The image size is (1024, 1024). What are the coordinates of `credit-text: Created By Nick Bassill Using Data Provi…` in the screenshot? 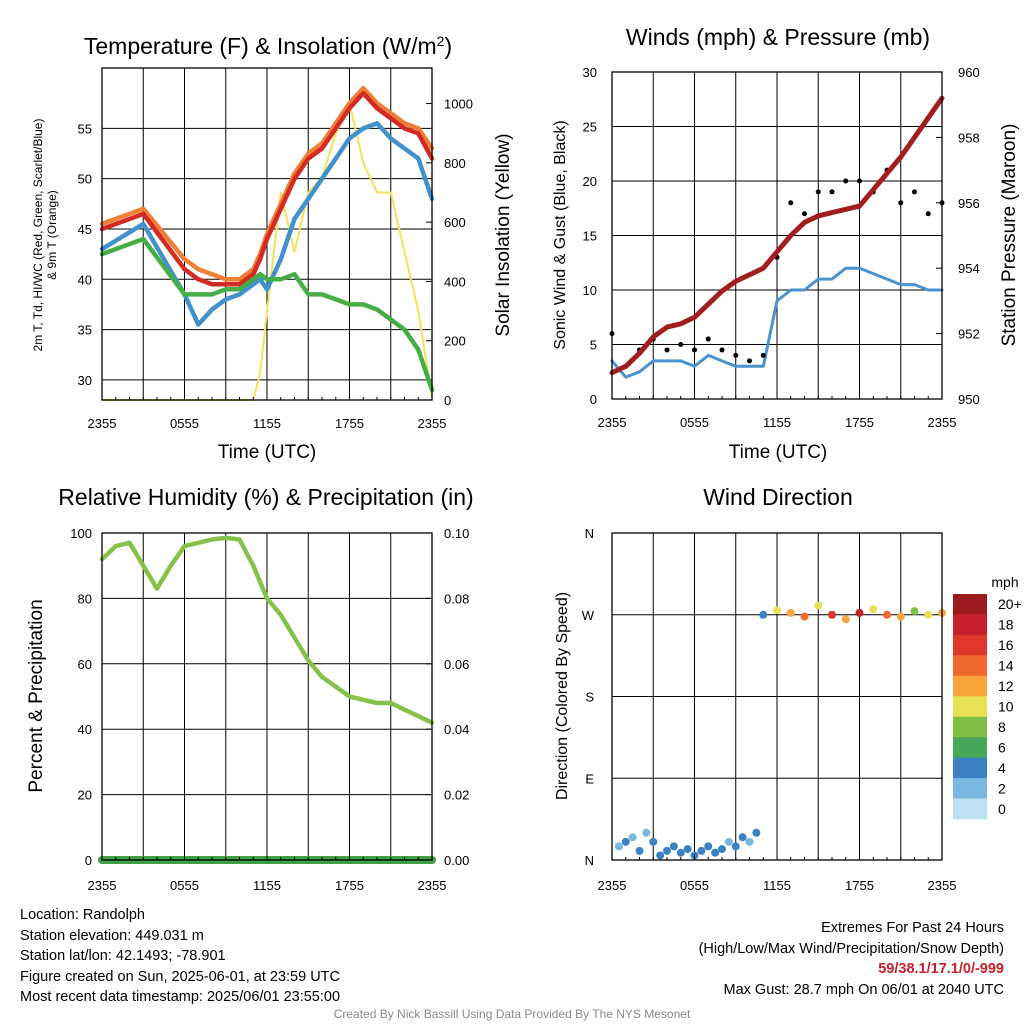 It's located at (512, 1014).